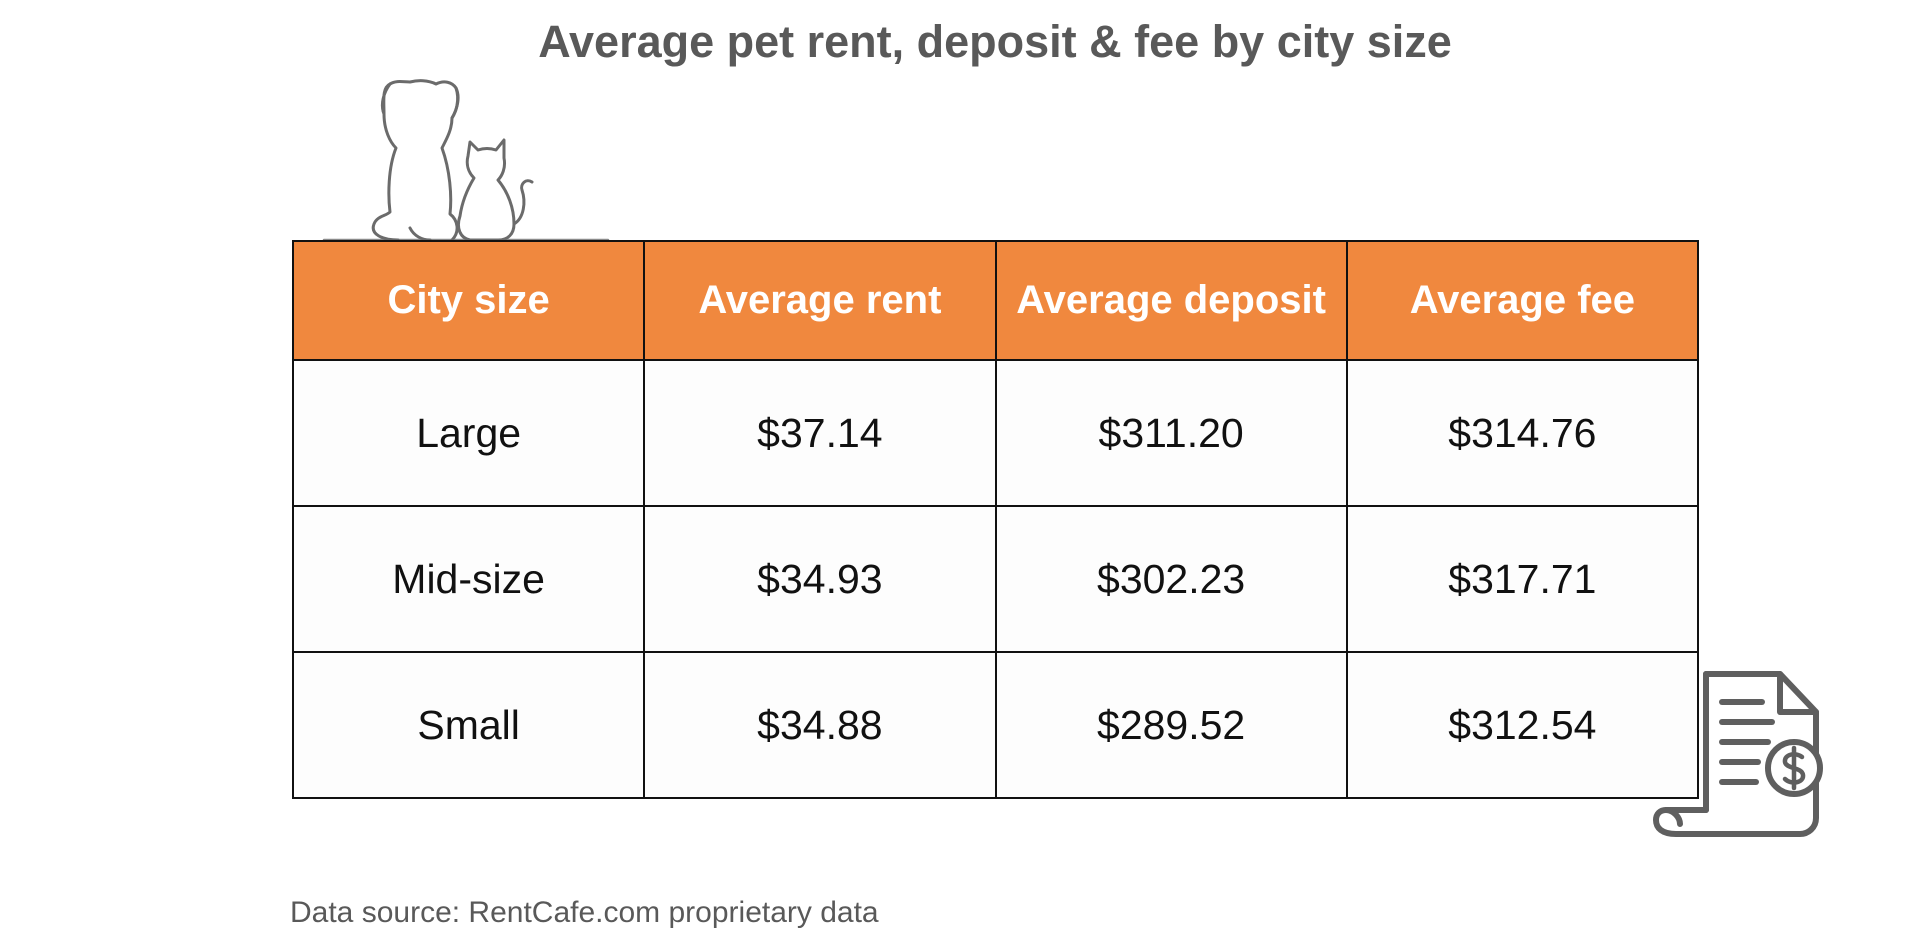  What do you see at coordinates (1171, 579) in the screenshot?
I see `table-cell: $302.23` at bounding box center [1171, 579].